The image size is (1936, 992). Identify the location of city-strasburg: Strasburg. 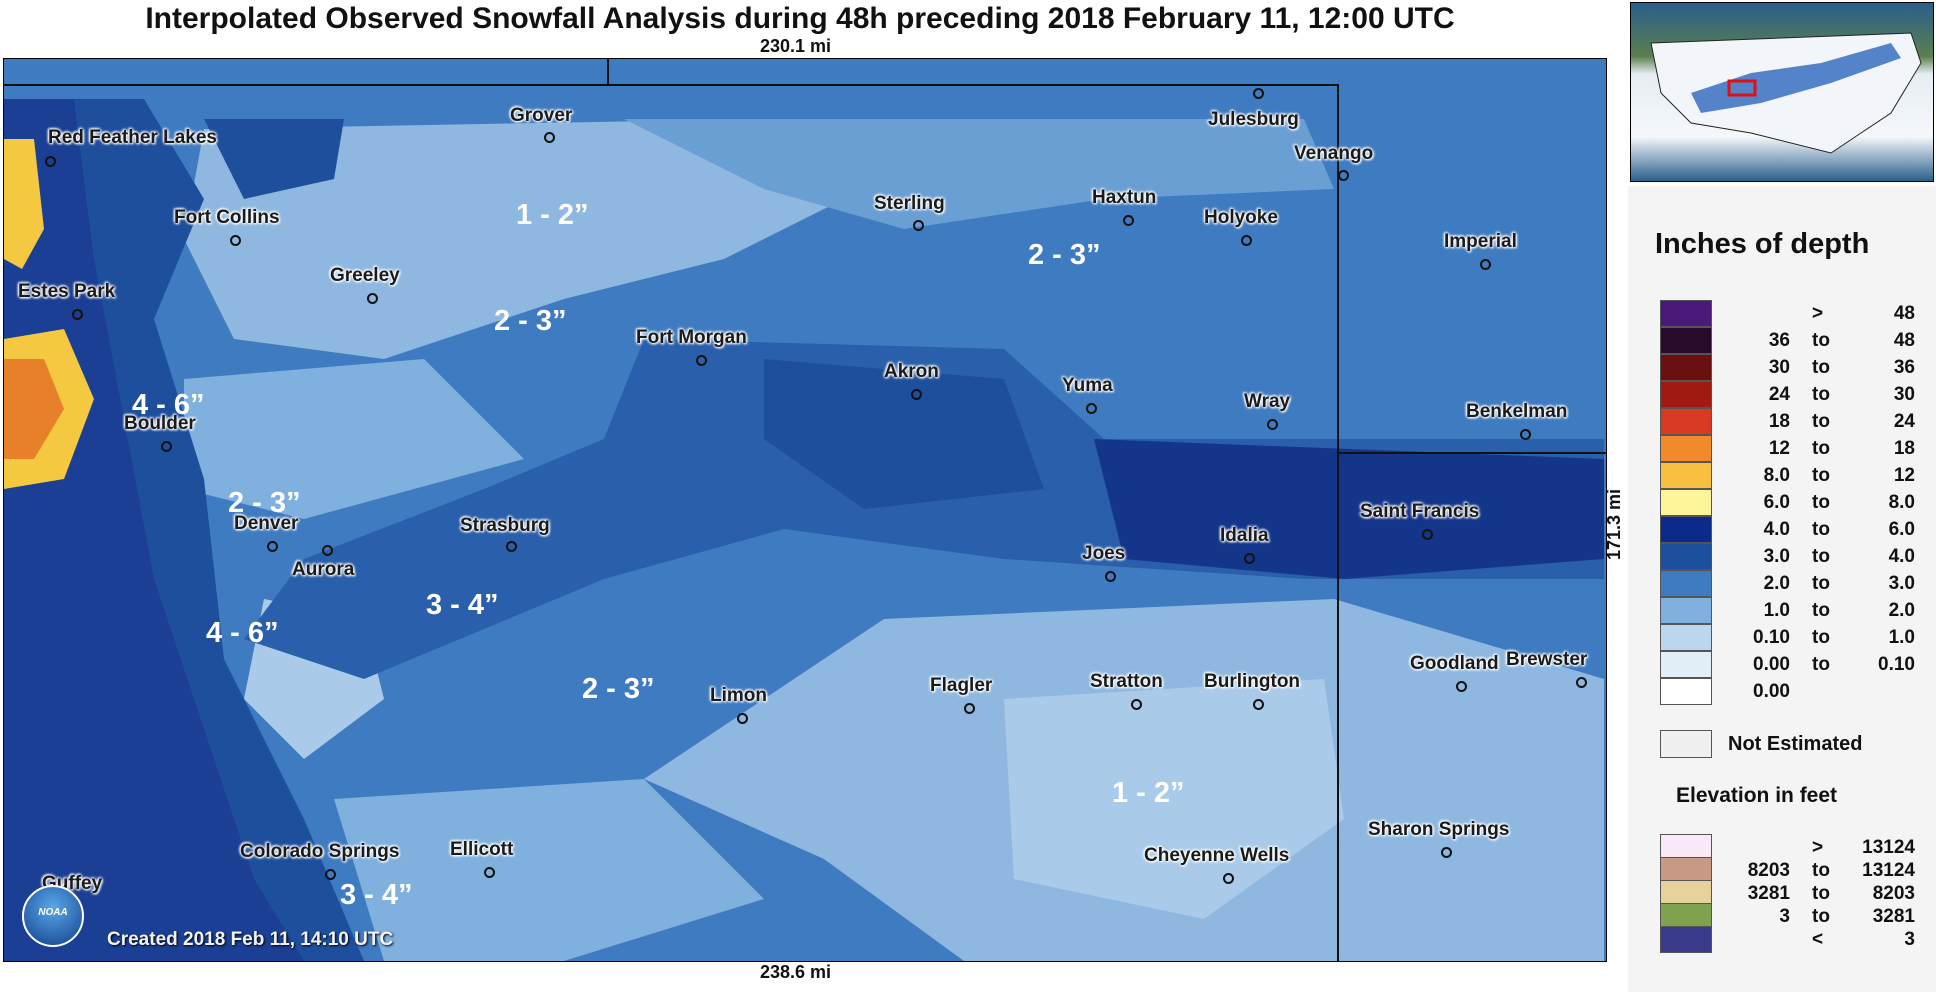
(505, 525).